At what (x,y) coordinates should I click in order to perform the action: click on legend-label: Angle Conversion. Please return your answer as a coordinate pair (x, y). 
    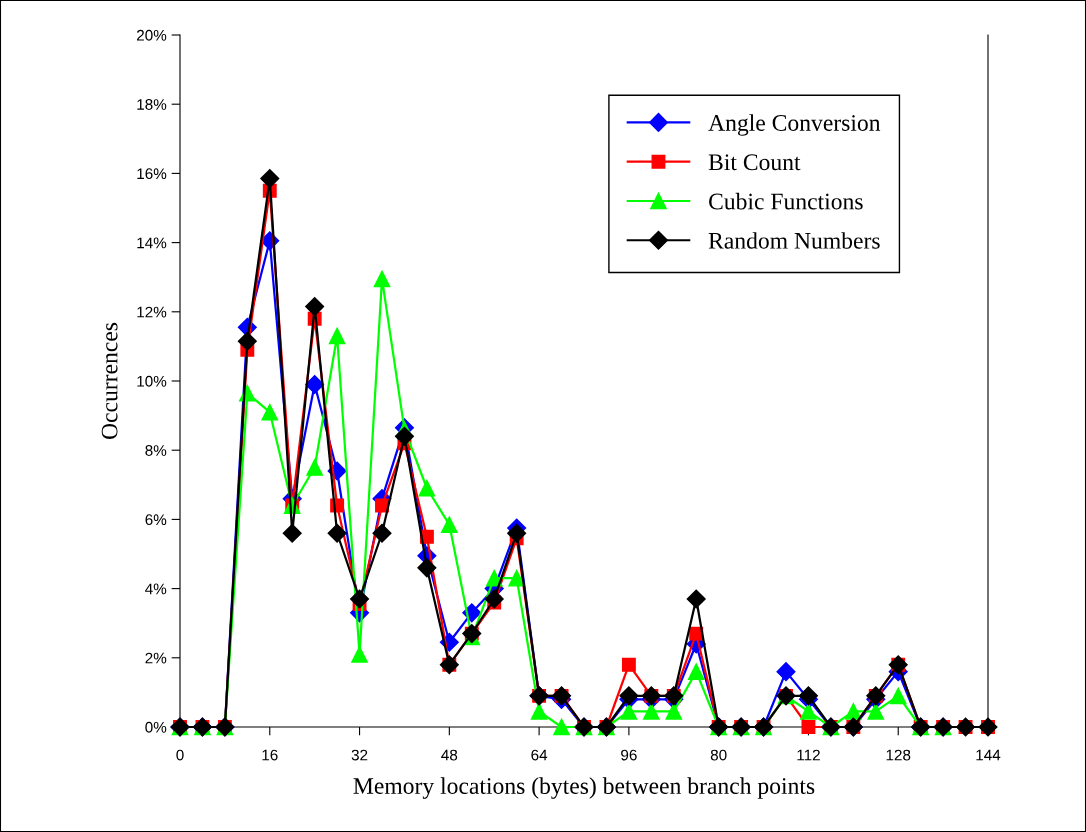
    Looking at the image, I should click on (794, 125).